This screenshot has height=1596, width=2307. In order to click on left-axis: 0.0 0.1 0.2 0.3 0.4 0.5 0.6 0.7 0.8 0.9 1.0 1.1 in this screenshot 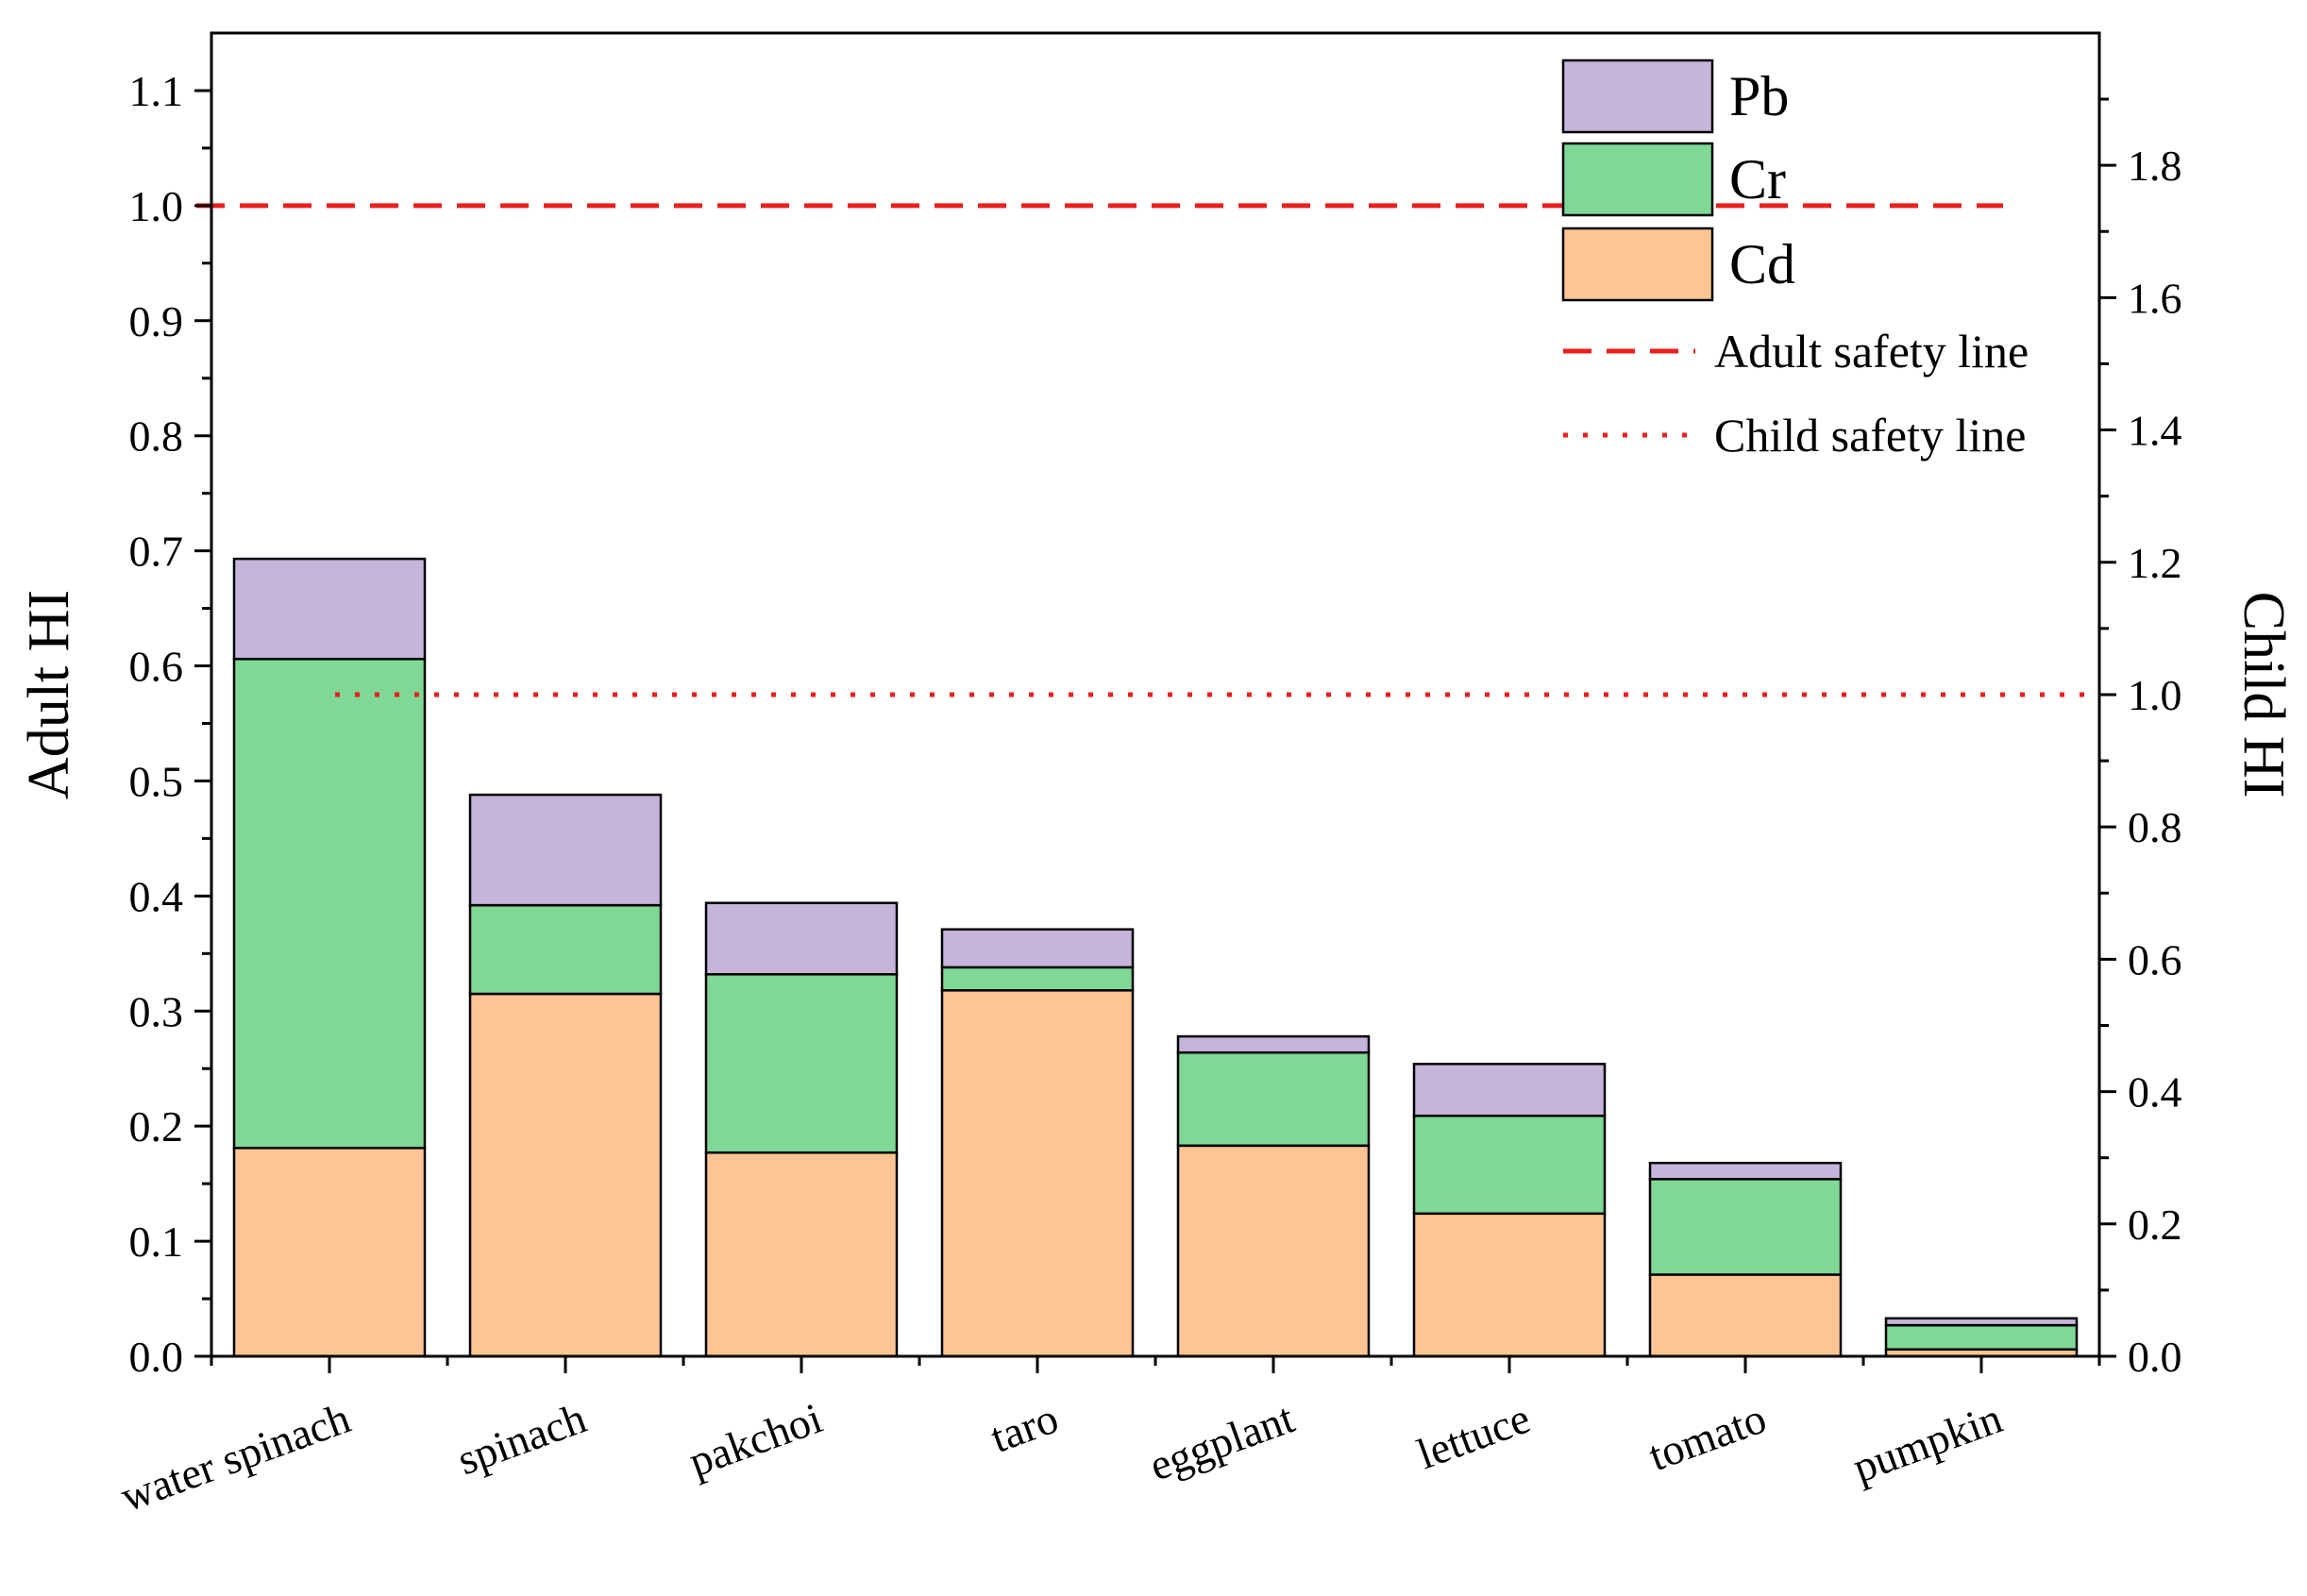, I will do `click(170, 724)`.